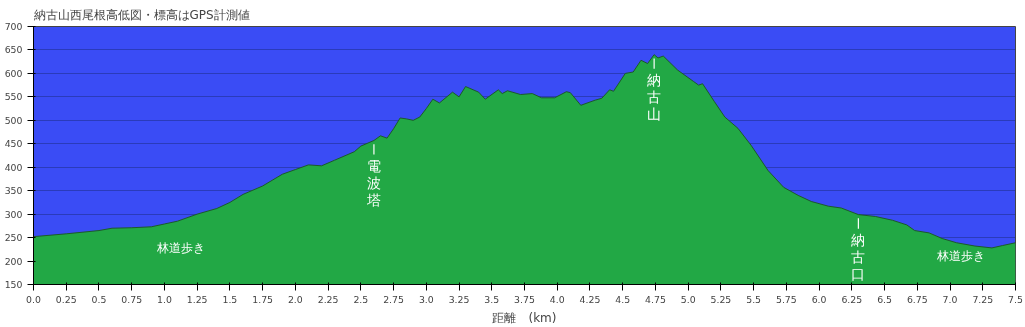  Describe the element at coordinates (13, 144) in the screenshot. I see `y-tick-label: 450` at that location.